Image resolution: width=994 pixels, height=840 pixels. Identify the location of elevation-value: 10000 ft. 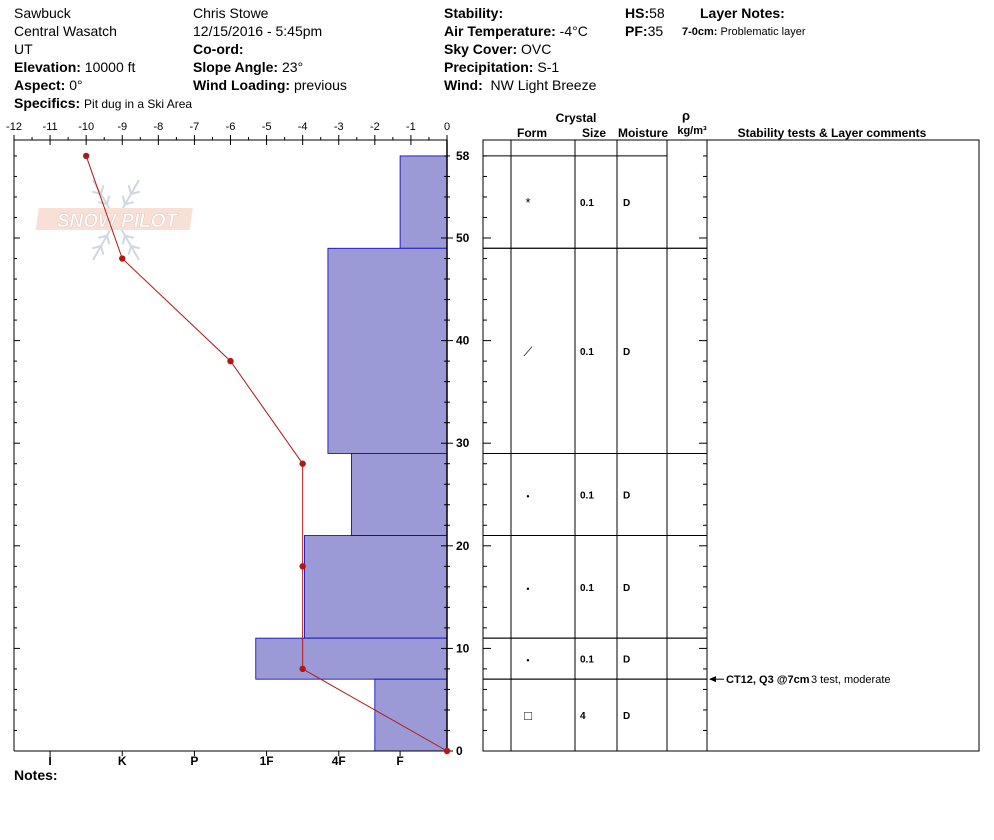
(110, 67).